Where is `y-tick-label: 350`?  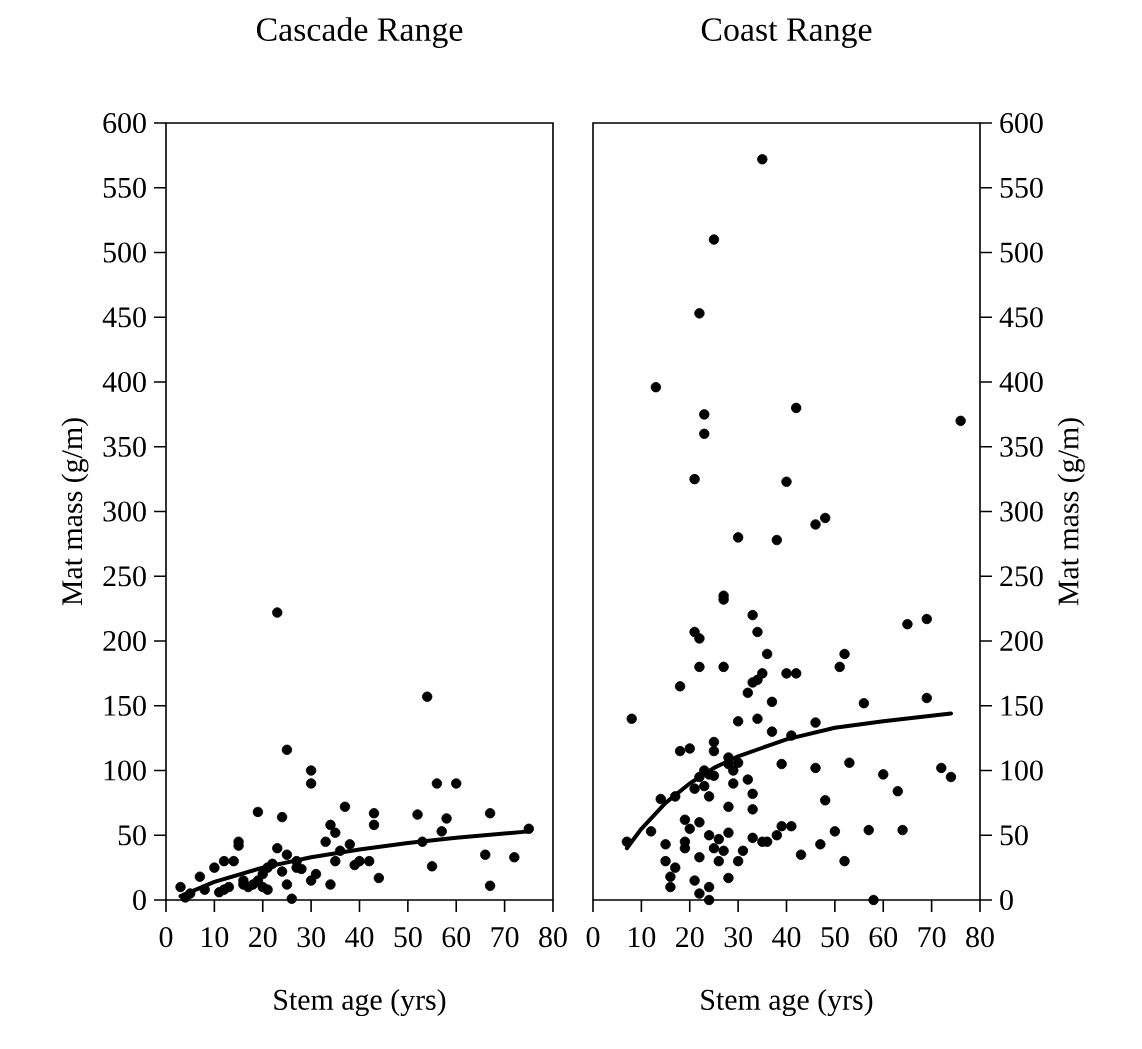 y-tick-label: 350 is located at coordinates (124, 446).